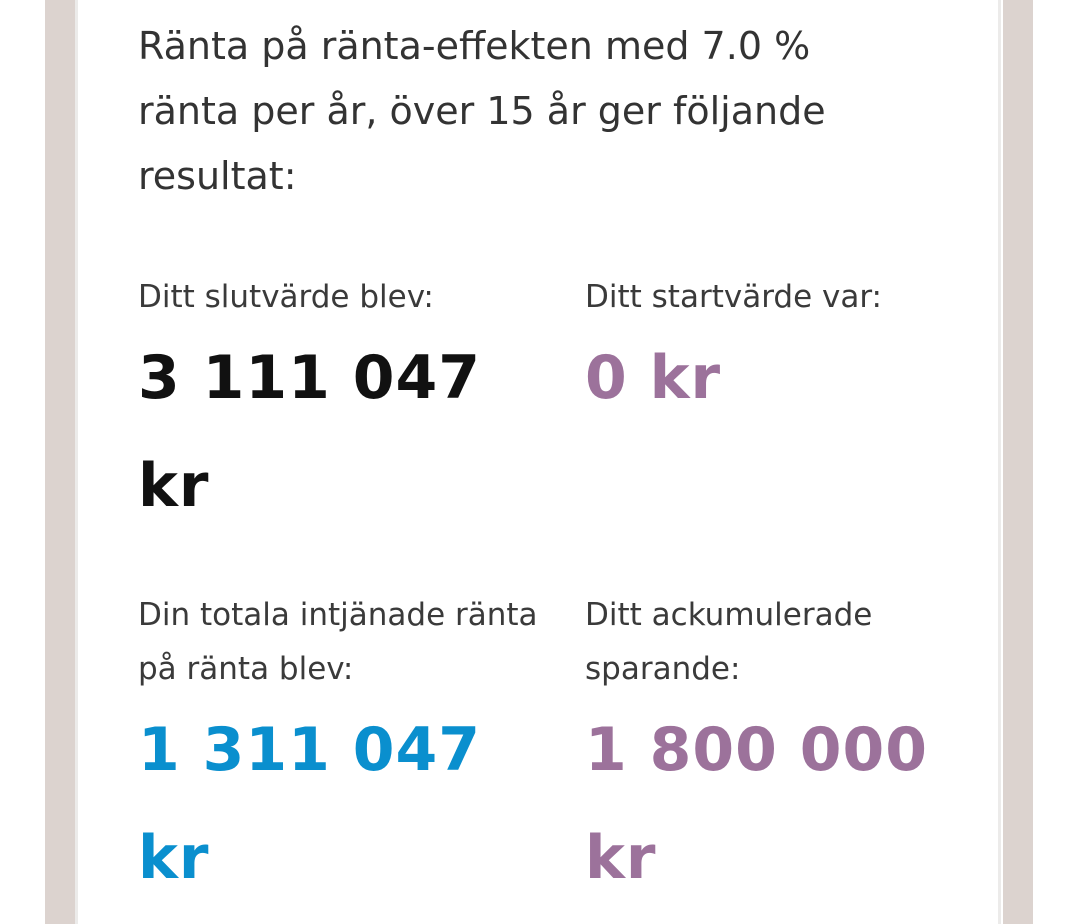  Describe the element at coordinates (286, 297) in the screenshot. I see `end-value-label: Ditt slutvärde blev:` at that location.